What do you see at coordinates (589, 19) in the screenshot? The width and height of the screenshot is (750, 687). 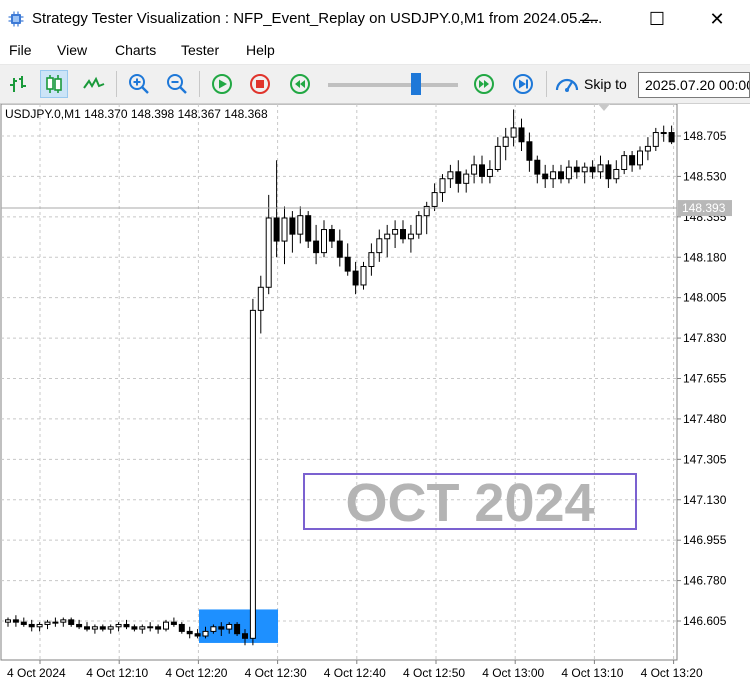 I see `minimize-button: —` at bounding box center [589, 19].